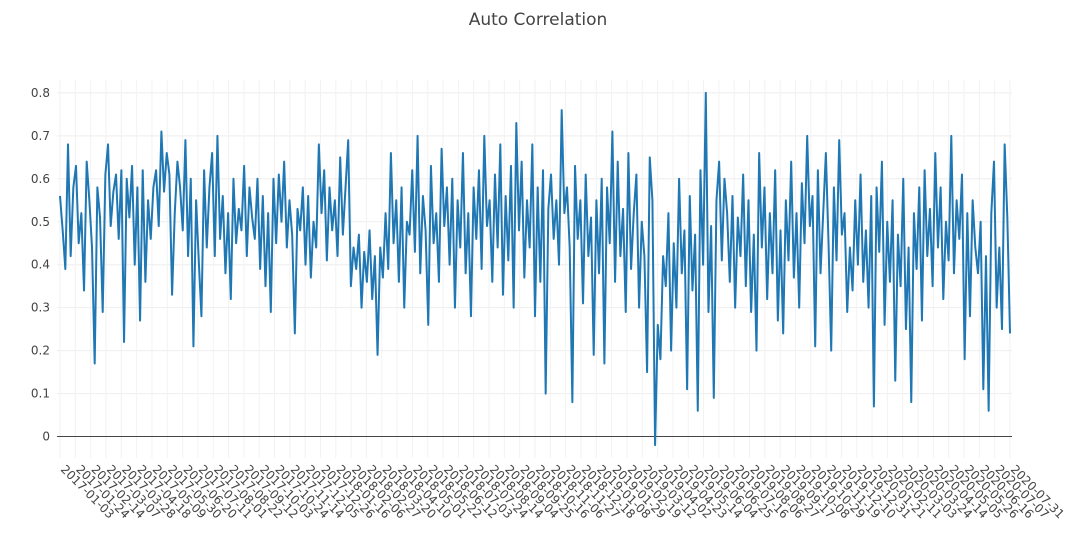  I want to click on y-tick-label: 0.1, so click(40, 394).